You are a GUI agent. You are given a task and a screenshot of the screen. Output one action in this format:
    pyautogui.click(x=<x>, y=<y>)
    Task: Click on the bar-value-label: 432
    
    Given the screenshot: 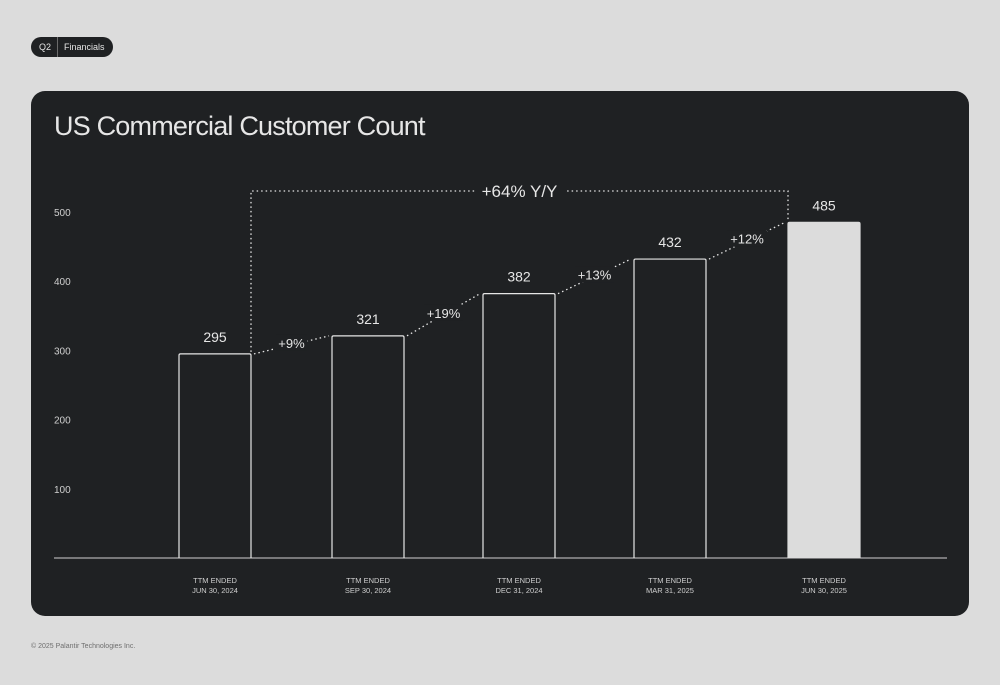 What is the action you would take?
    pyautogui.click(x=670, y=242)
    